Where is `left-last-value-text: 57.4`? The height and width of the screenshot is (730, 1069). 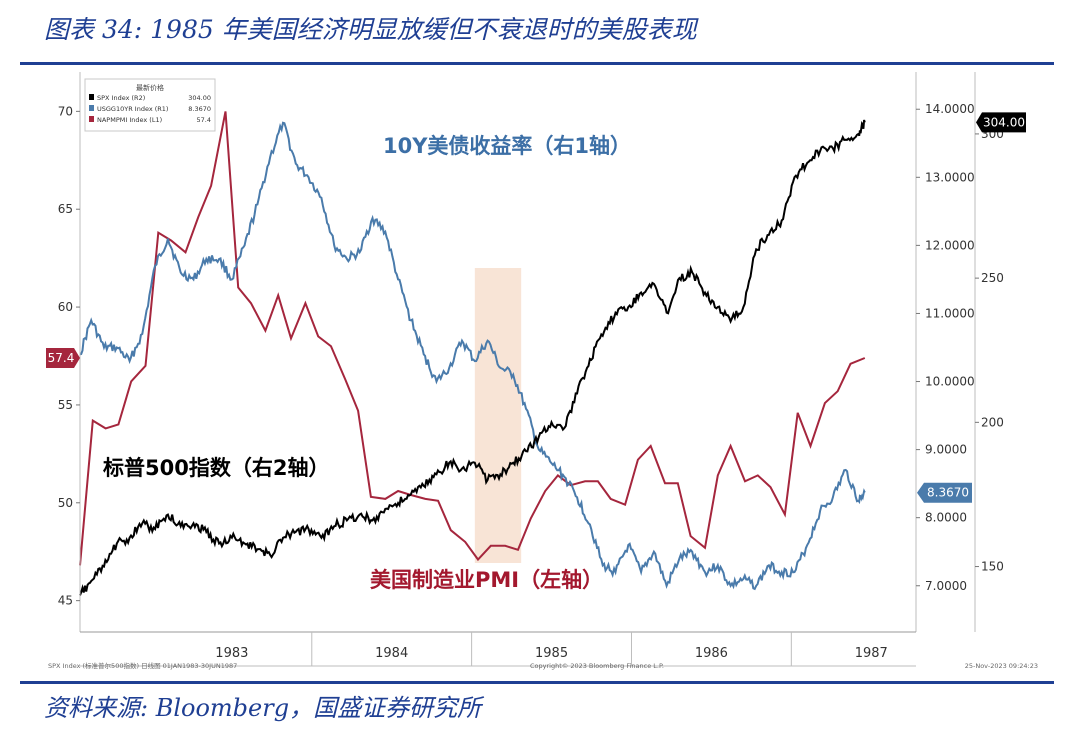 left-last-value-text: 57.4 is located at coordinates (61, 358).